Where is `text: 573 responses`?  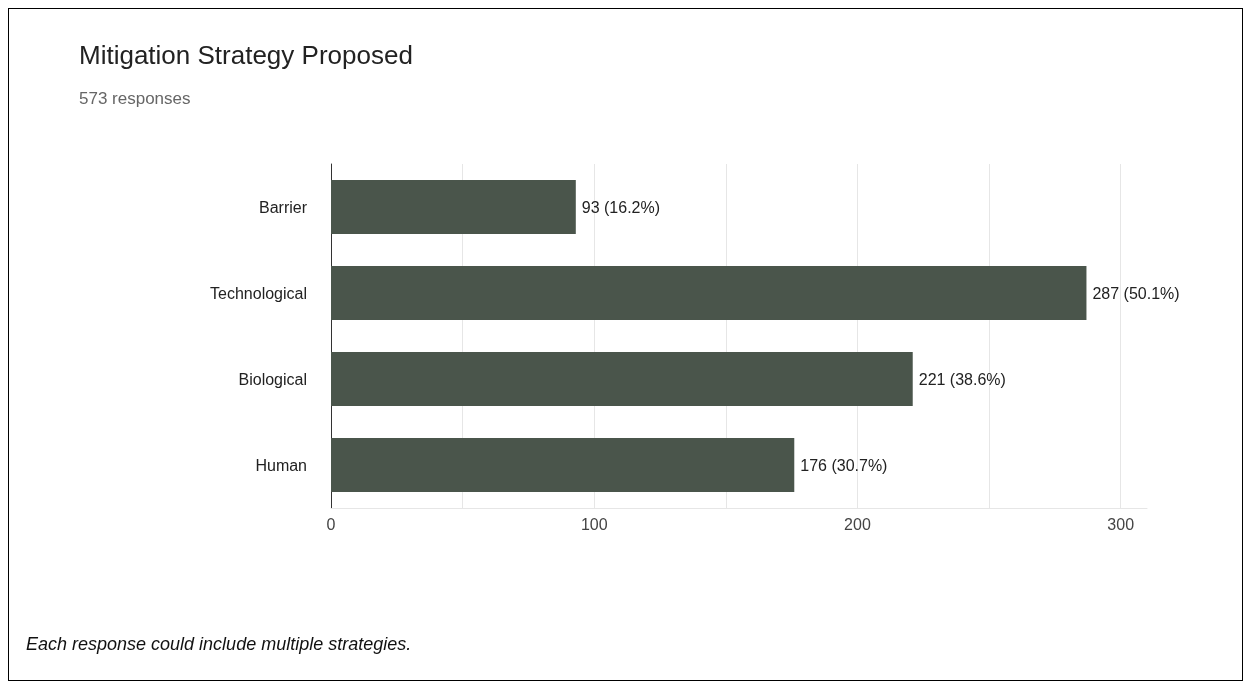 text: 573 responses is located at coordinates (135, 98).